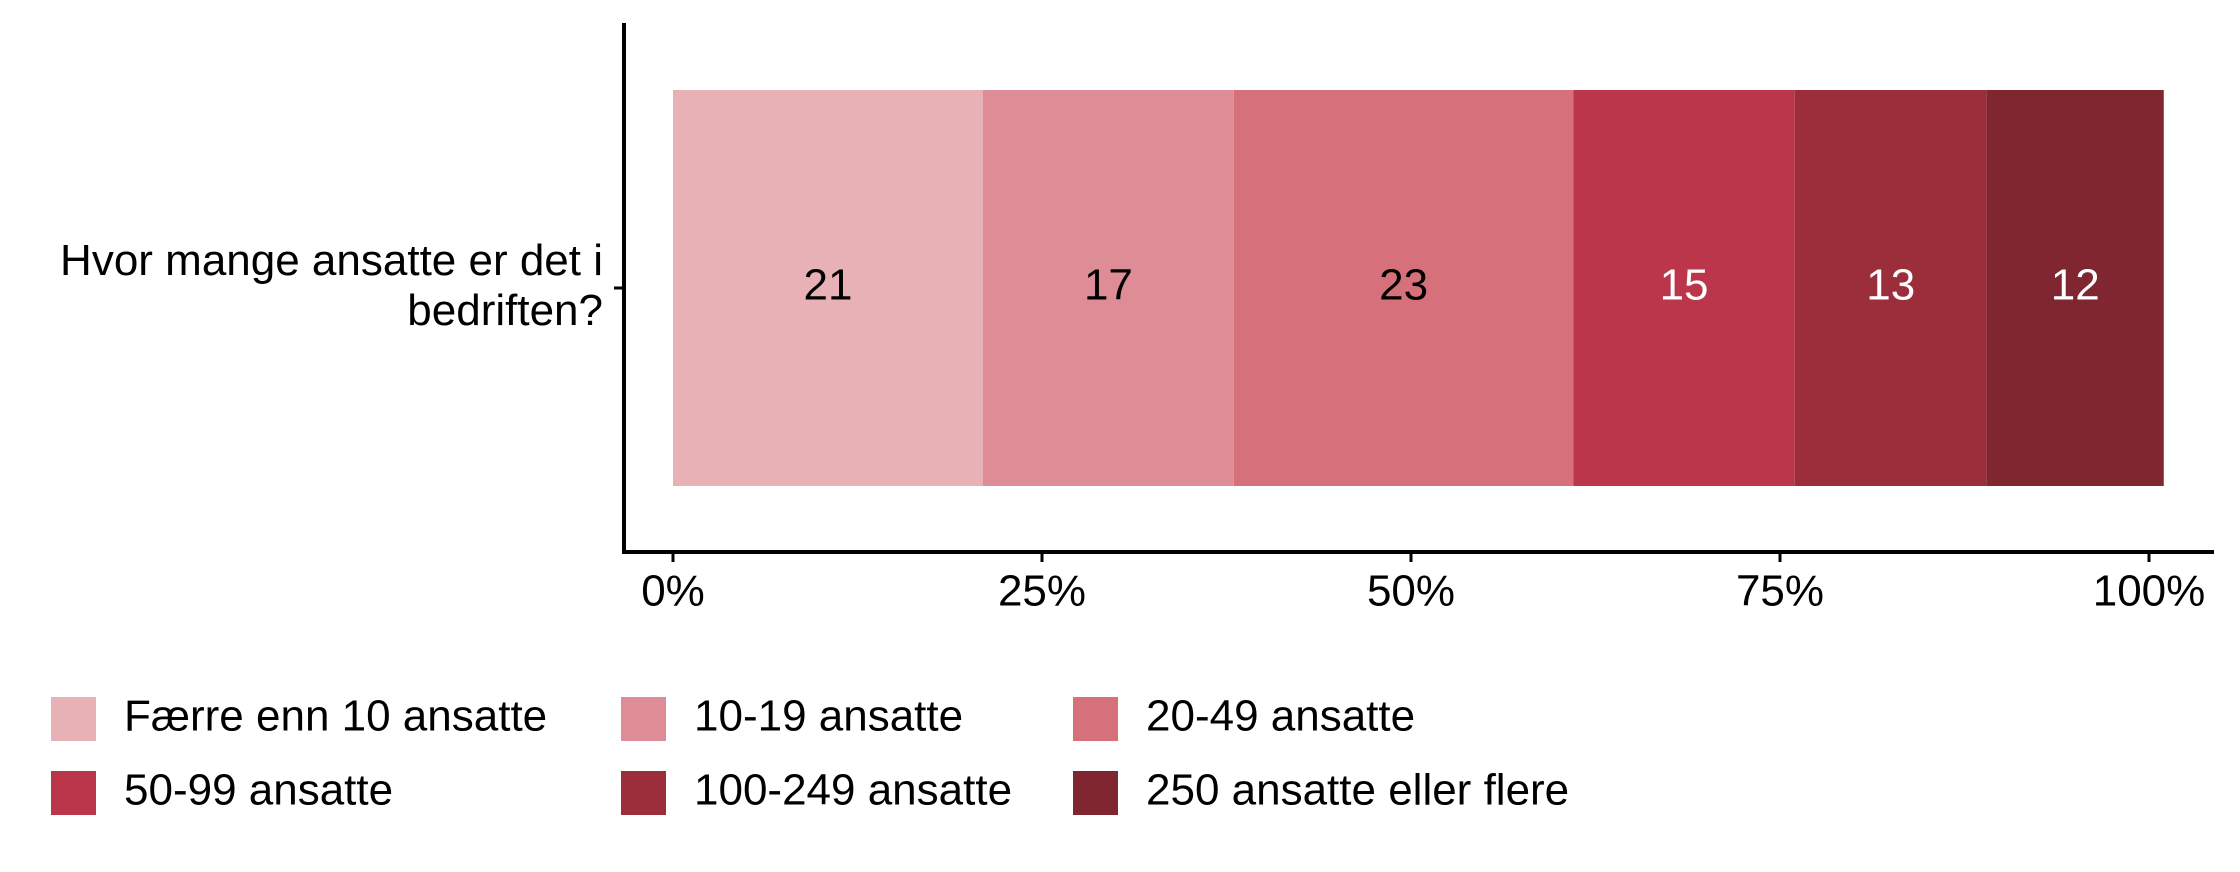 Image resolution: width=2240 pixels, height=872 pixels. What do you see at coordinates (1411, 591) in the screenshot?
I see `x-tick-label: 50%` at bounding box center [1411, 591].